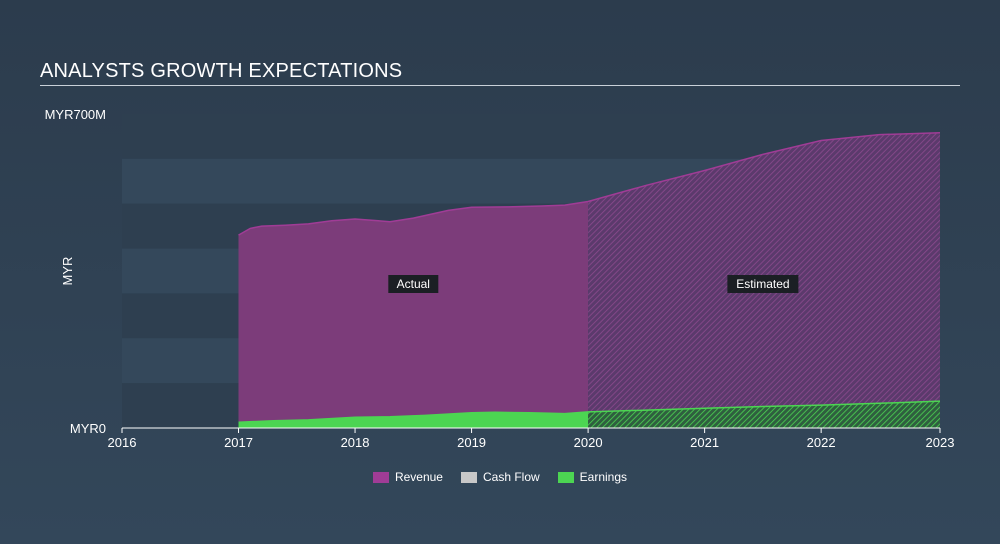  What do you see at coordinates (940, 442) in the screenshot?
I see `x-tick-label: 2023` at bounding box center [940, 442].